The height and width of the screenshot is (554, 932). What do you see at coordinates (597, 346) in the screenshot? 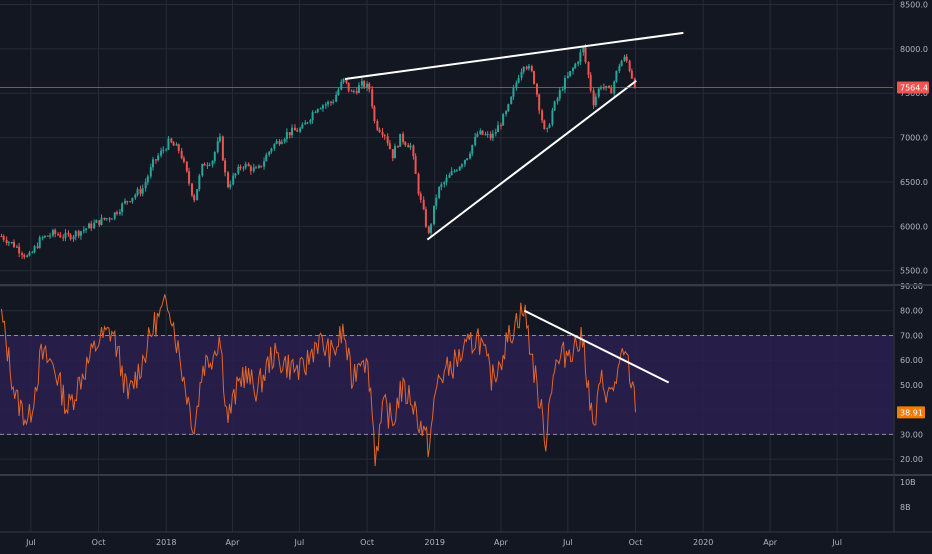
I see `trendline-rsi-divergence` at bounding box center [597, 346].